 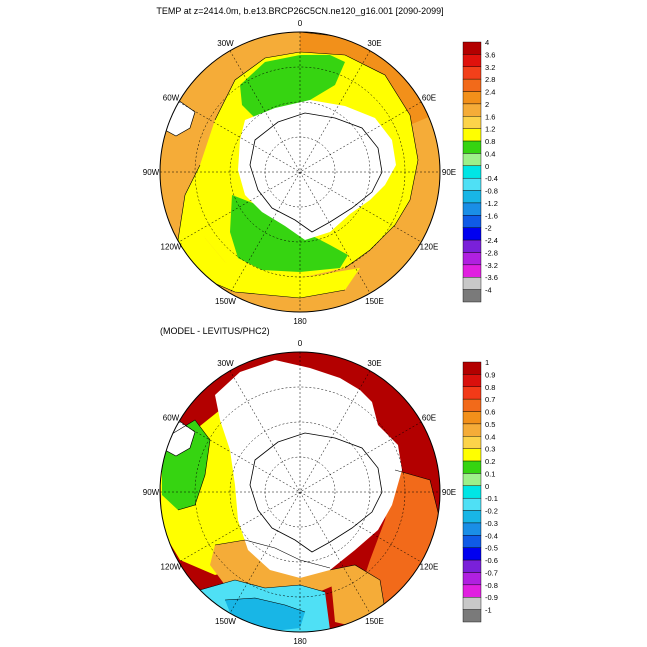 What do you see at coordinates (487, 42) in the screenshot?
I see `colorbar-label: 4` at bounding box center [487, 42].